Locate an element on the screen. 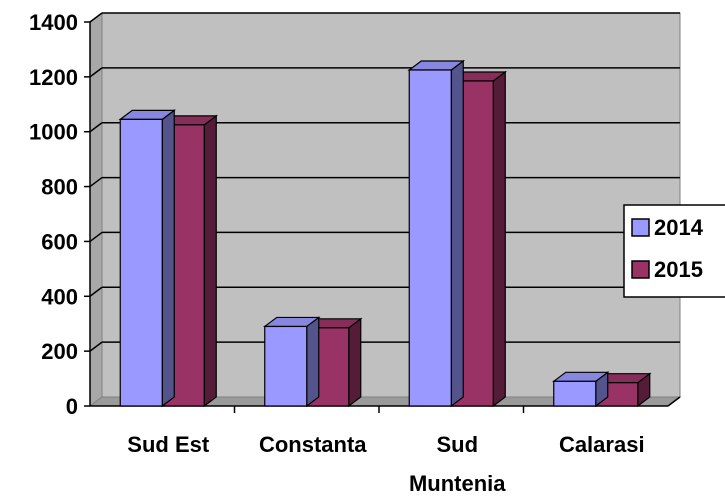 This screenshot has height=497, width=725. x-category-label: Sud is located at coordinates (457, 444).